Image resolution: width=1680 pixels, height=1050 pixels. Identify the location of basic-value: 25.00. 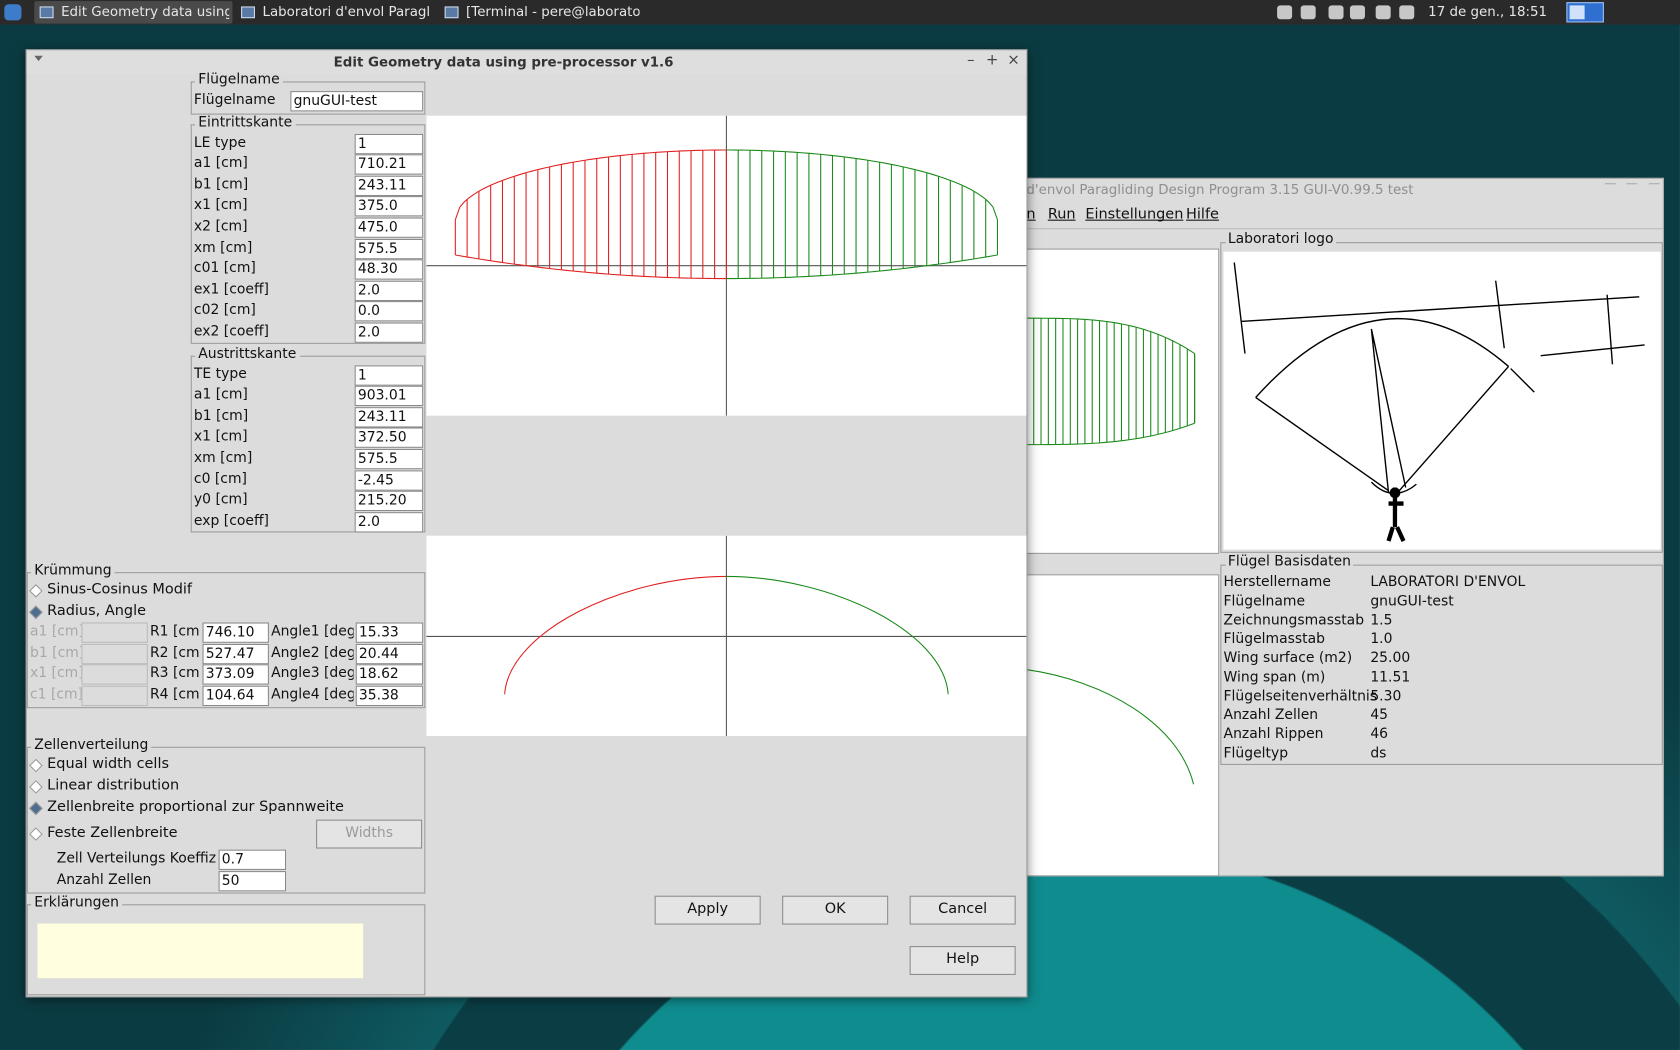
(1390, 658).